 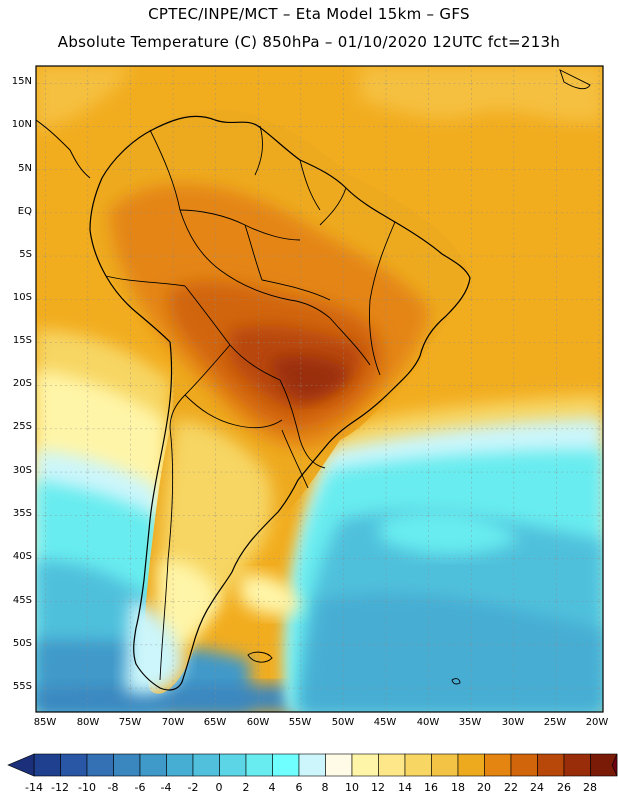 What do you see at coordinates (299, 787) in the screenshot?
I see `colorbar-label: 6` at bounding box center [299, 787].